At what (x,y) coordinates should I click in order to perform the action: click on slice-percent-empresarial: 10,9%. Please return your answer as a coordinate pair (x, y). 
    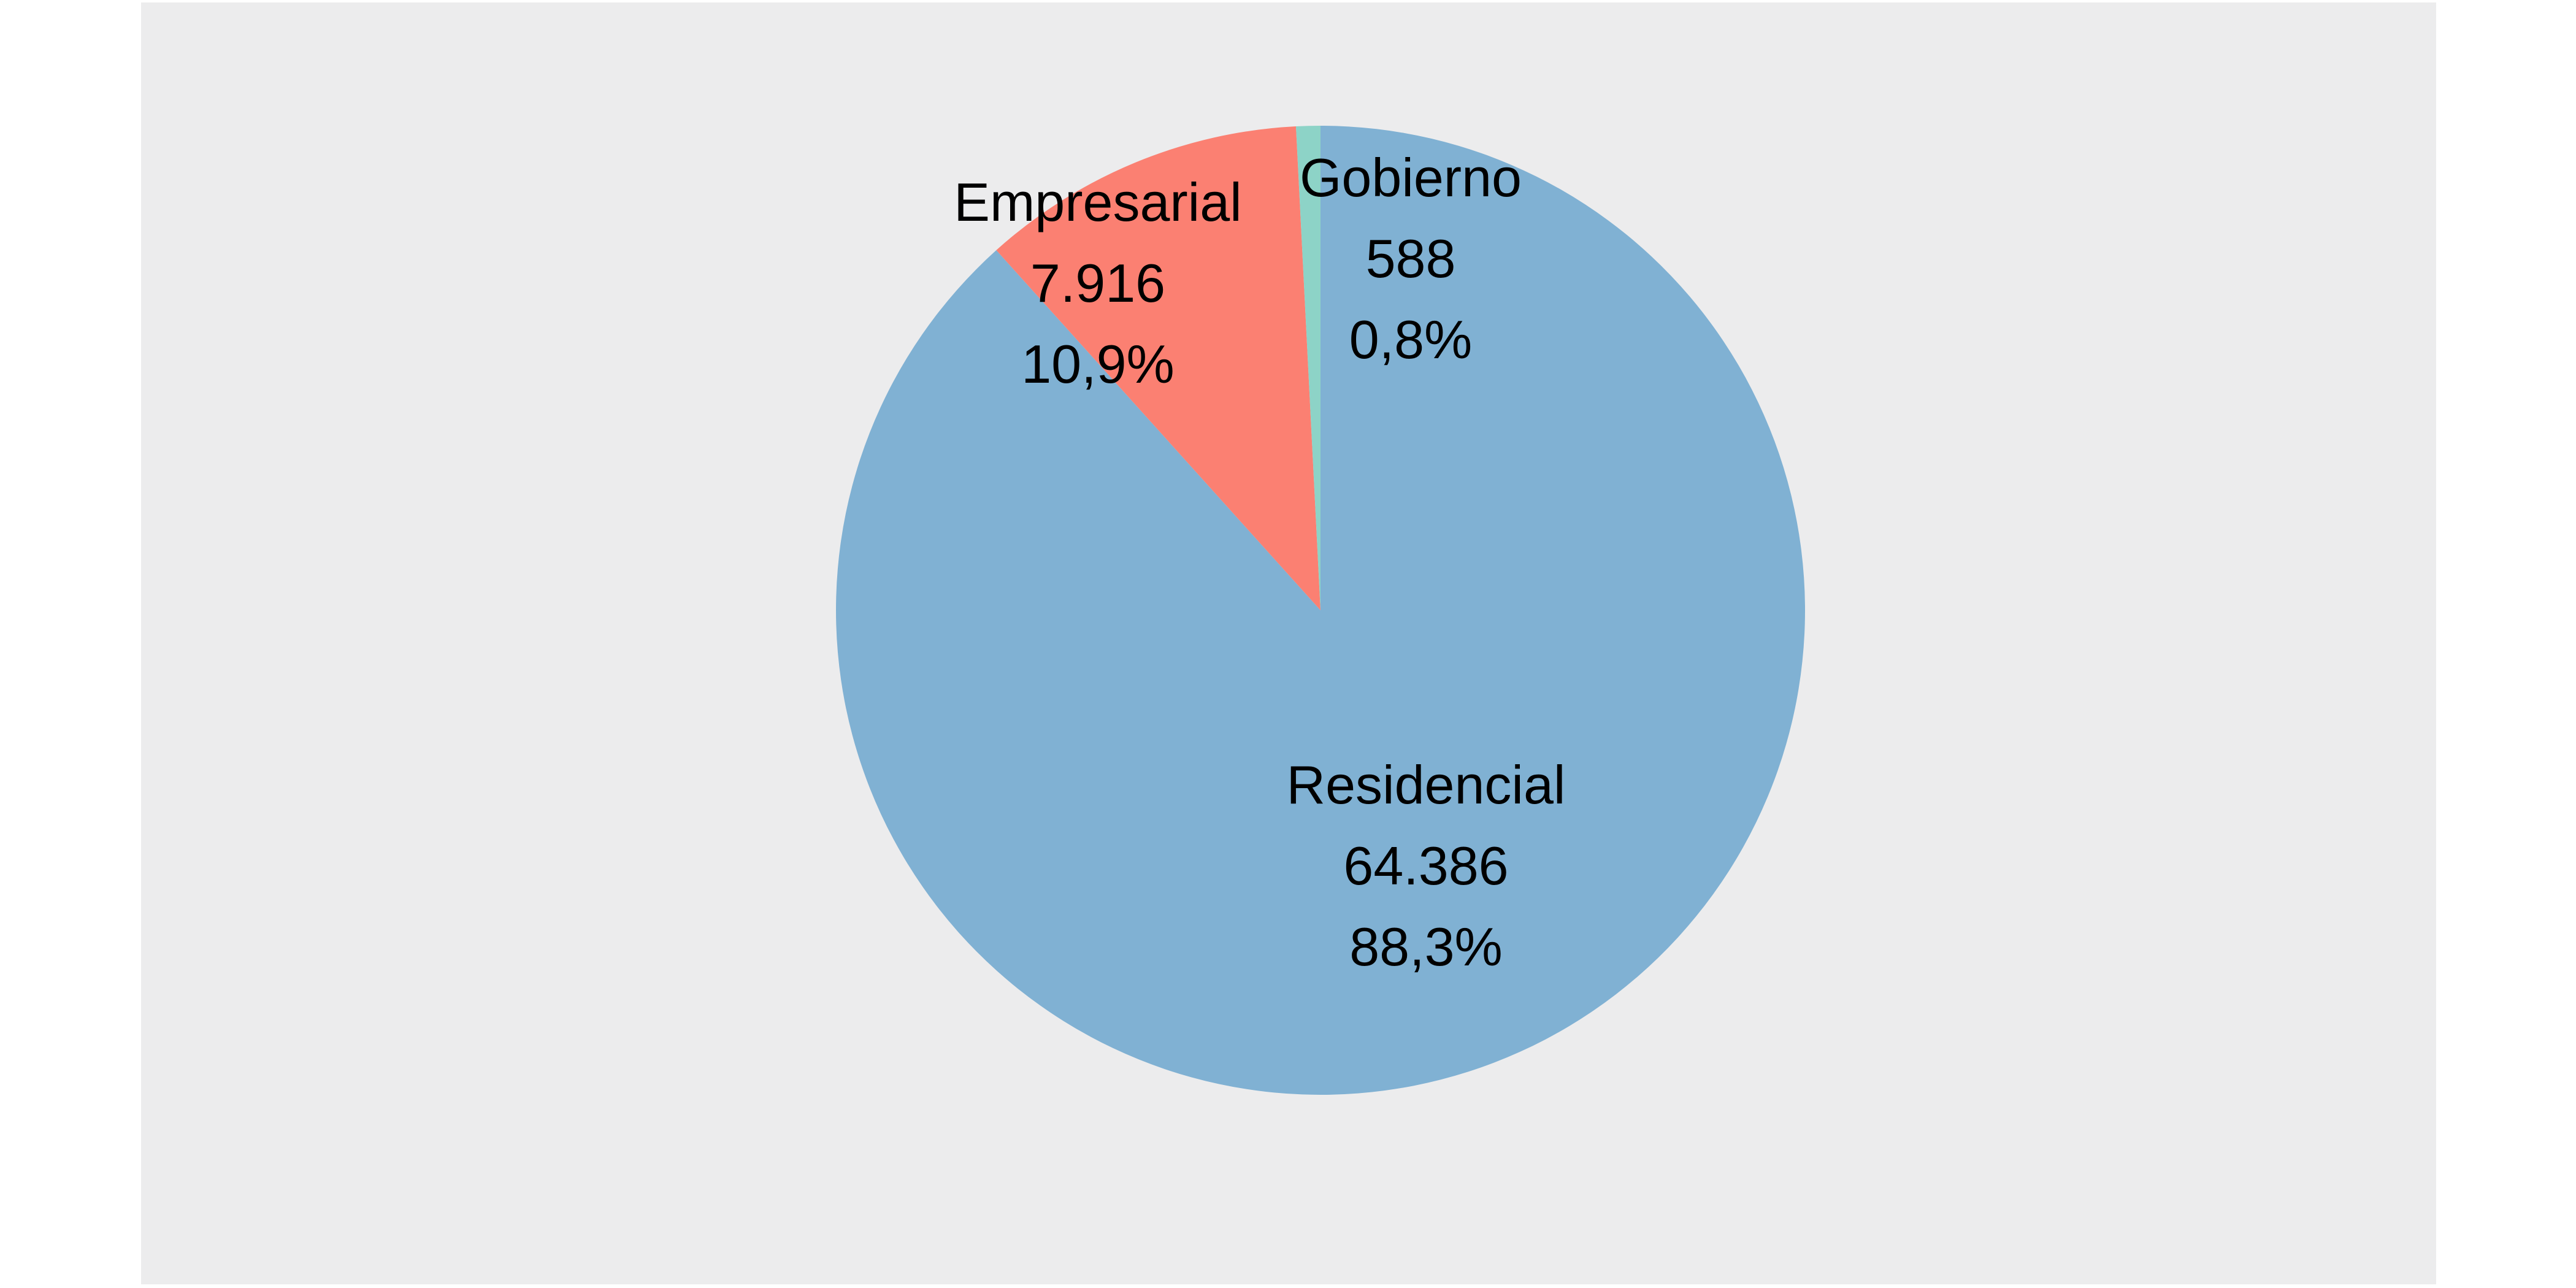
    Looking at the image, I should click on (1098, 364).